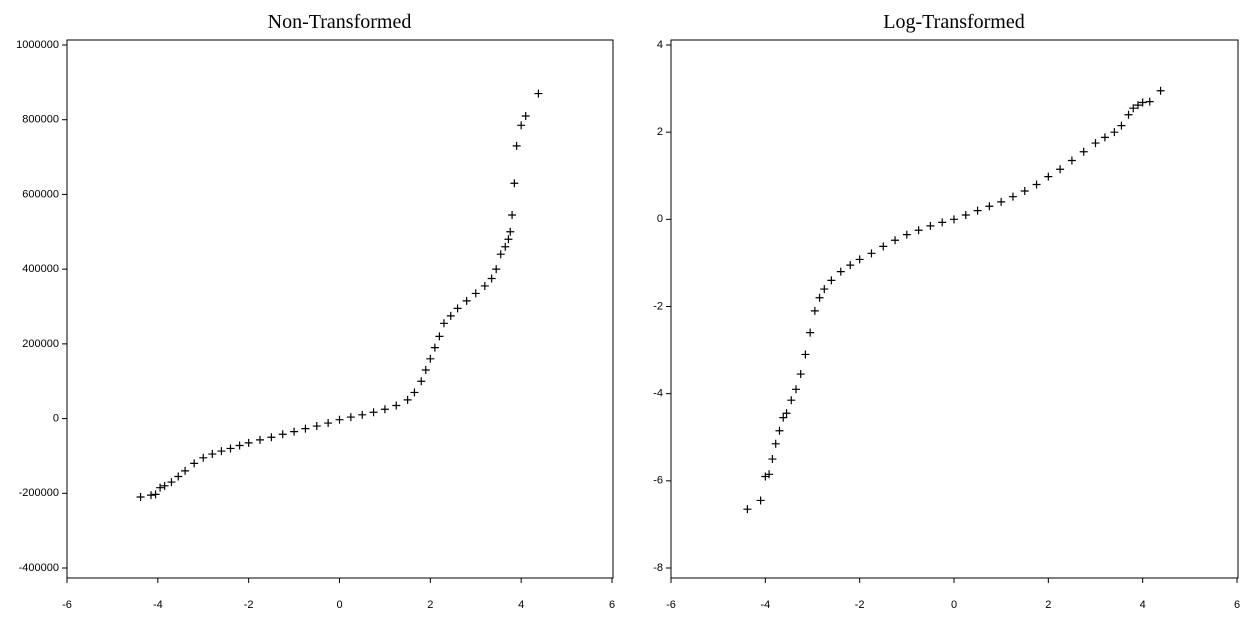  I want to click on y-tick-label: 200000, so click(40, 344).